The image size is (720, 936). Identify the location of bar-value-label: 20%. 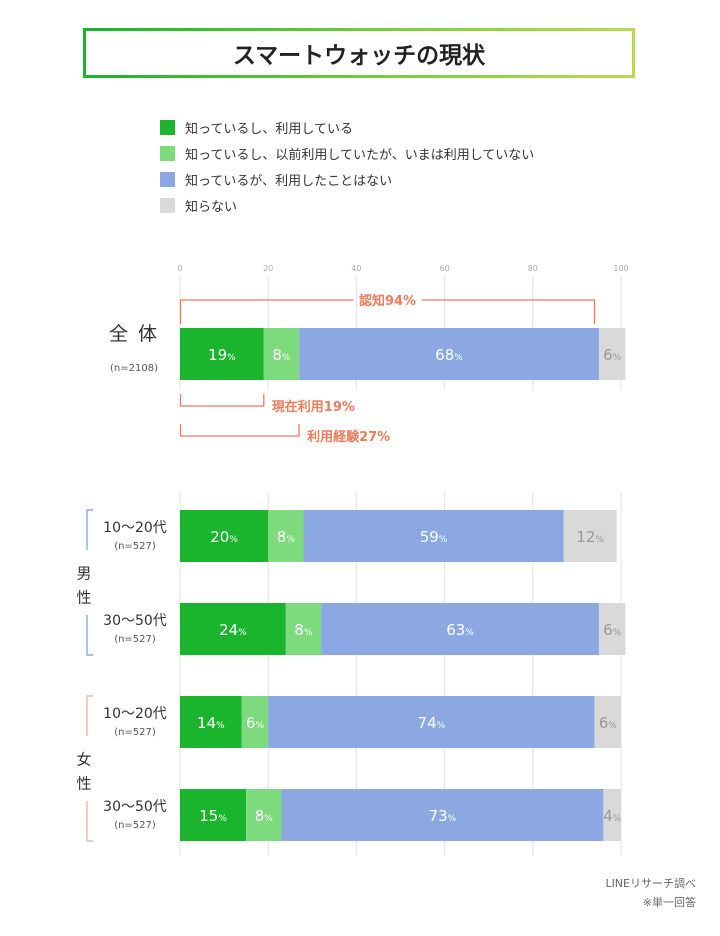
(224, 537).